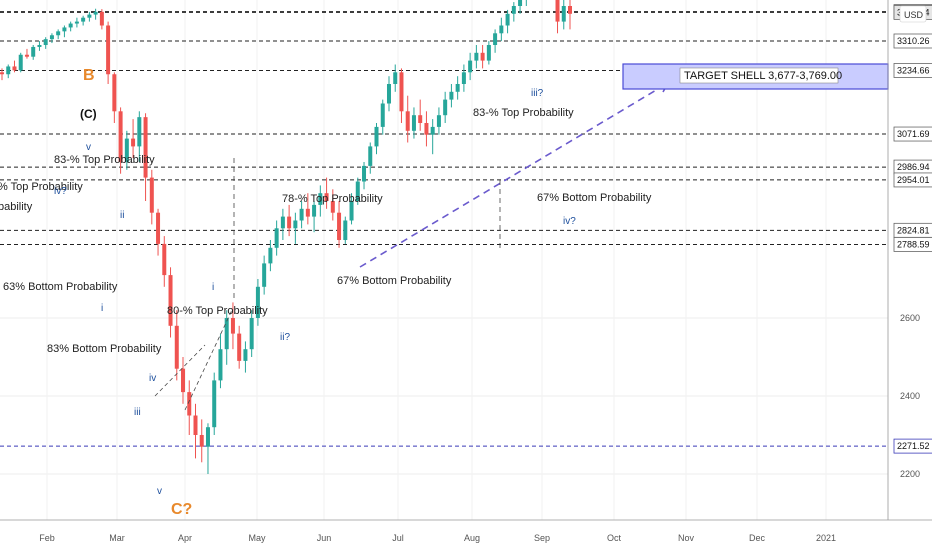  I want to click on x-tick-label: Nov, so click(686, 538).